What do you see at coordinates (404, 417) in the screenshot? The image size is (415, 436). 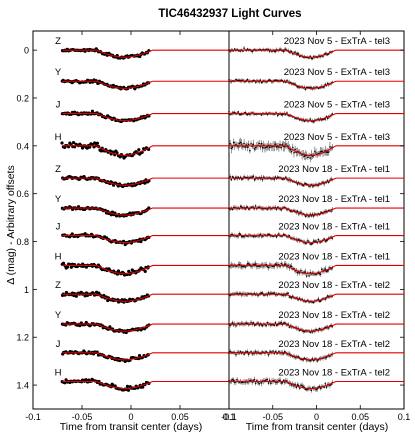 I see `x-tick-label: 0.1` at bounding box center [404, 417].